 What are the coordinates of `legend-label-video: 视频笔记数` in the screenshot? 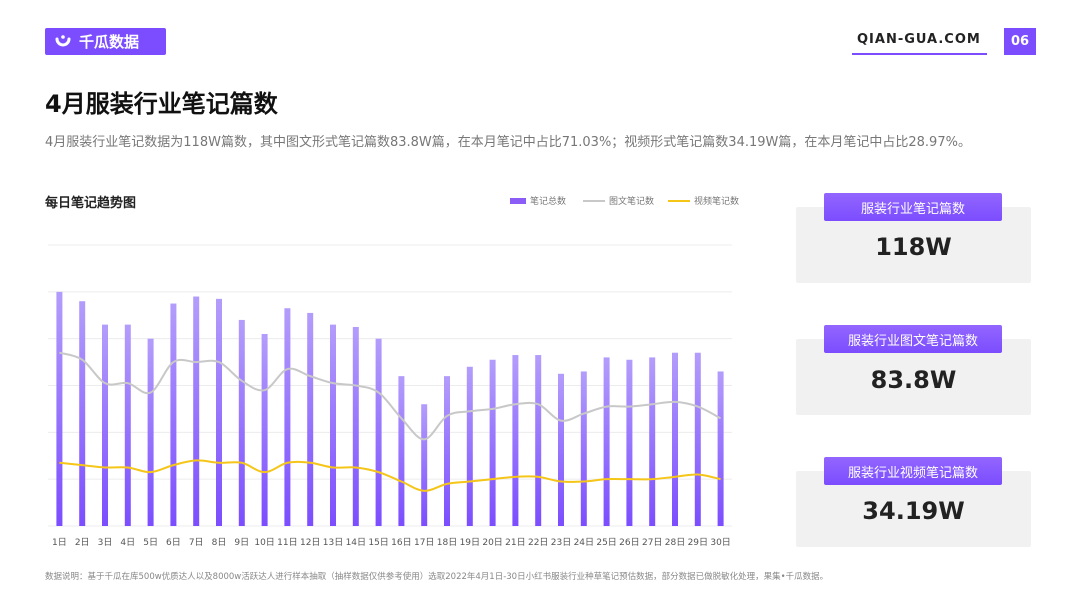 It's located at (717, 202).